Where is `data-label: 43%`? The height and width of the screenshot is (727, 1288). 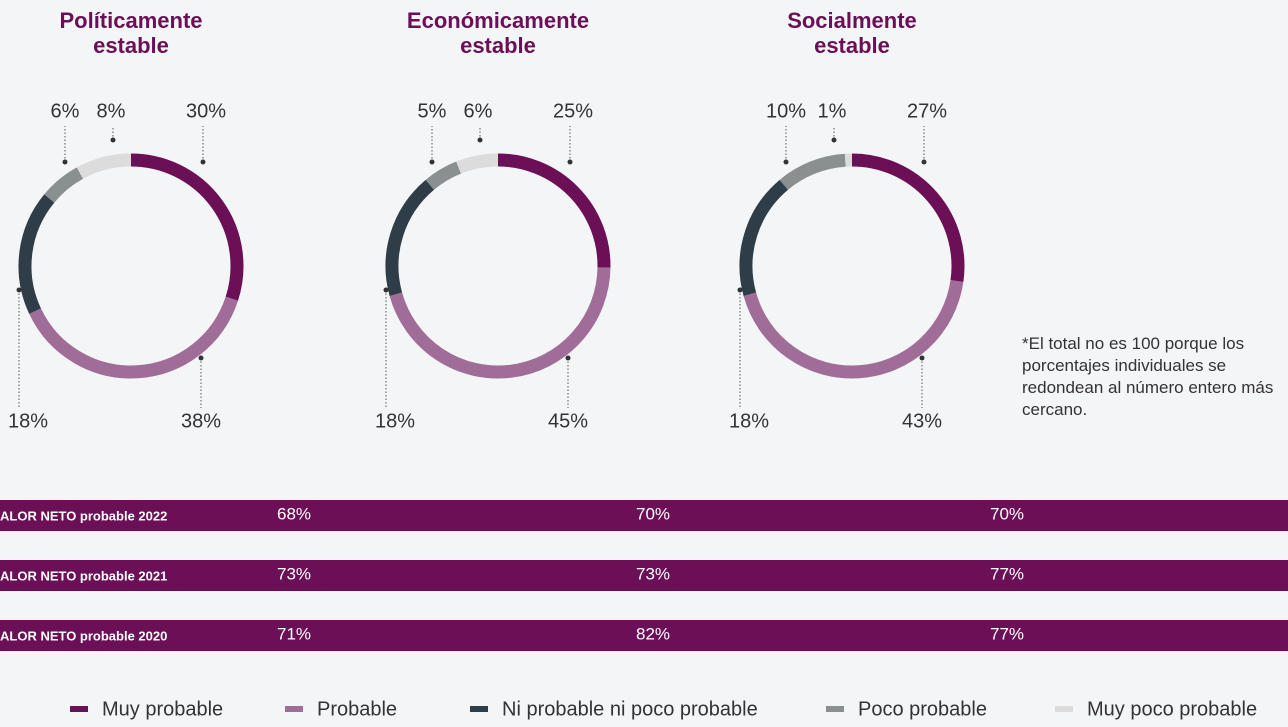
data-label: 43% is located at coordinates (922, 421).